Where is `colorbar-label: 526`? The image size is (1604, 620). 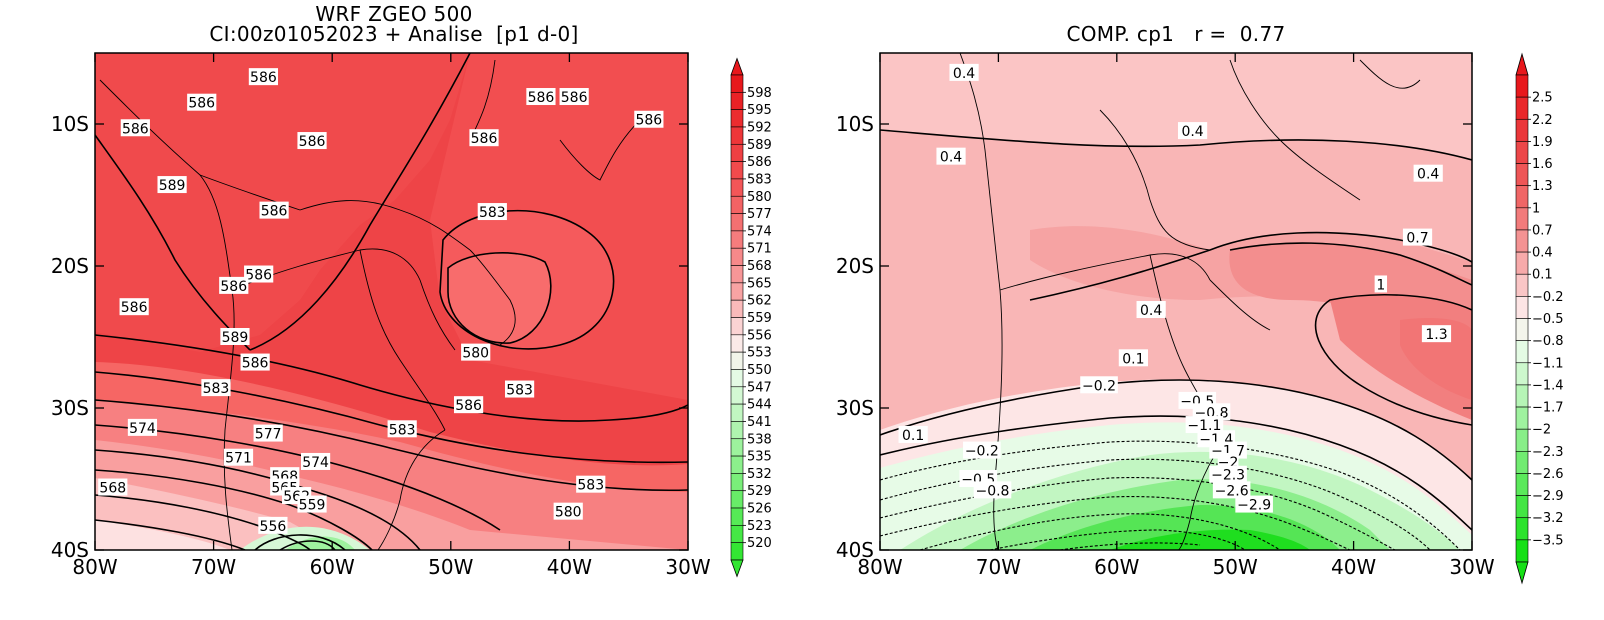 colorbar-label: 526 is located at coordinates (759, 509).